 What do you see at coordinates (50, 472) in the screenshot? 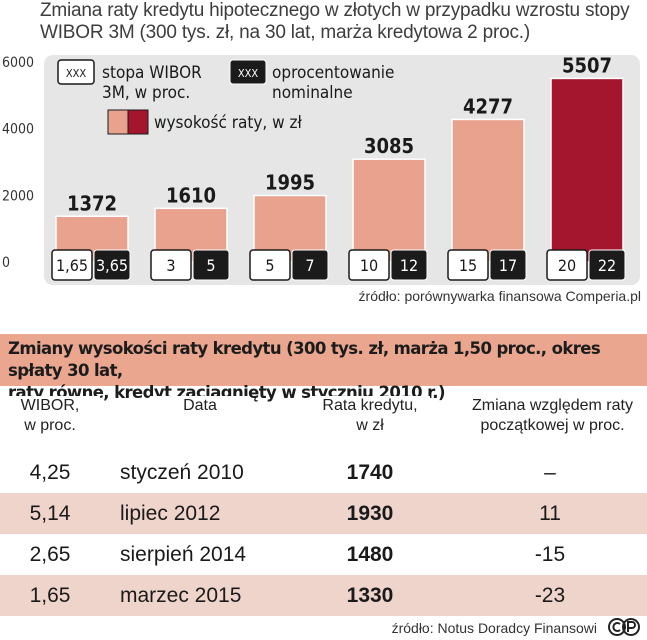
I see `cell-wibor: 4,25` at bounding box center [50, 472].